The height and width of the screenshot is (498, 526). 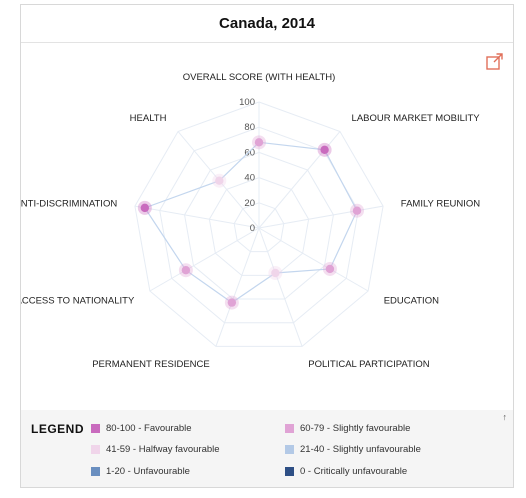 What do you see at coordinates (369, 364) in the screenshot?
I see `category-label: POLITICAL PARTICIPATION` at bounding box center [369, 364].